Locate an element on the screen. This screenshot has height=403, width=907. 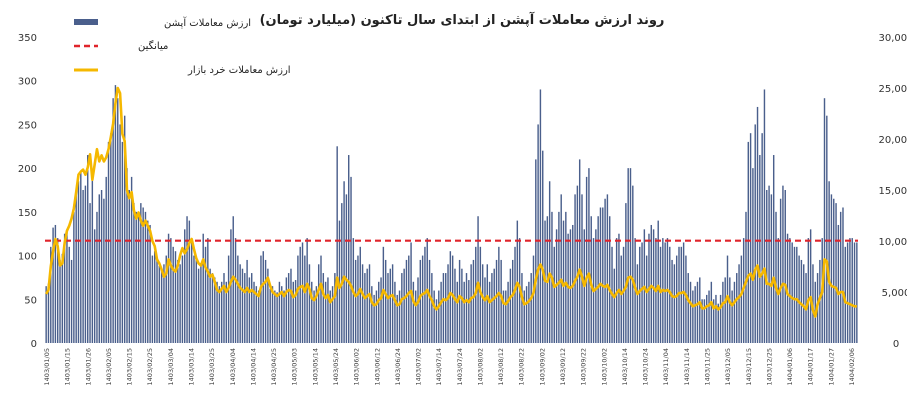
y-right-tick-label: 15,000 is located at coordinates (893, 191).